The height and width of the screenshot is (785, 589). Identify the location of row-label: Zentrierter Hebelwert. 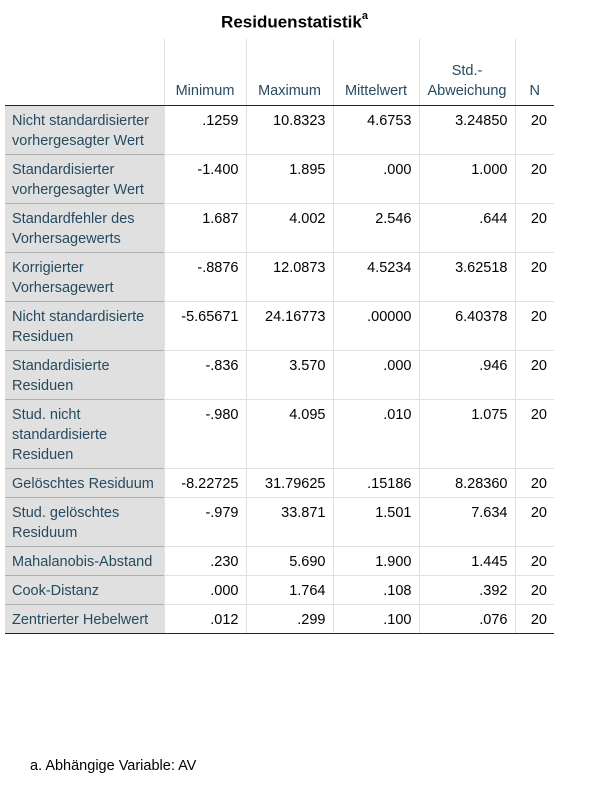
(84, 619).